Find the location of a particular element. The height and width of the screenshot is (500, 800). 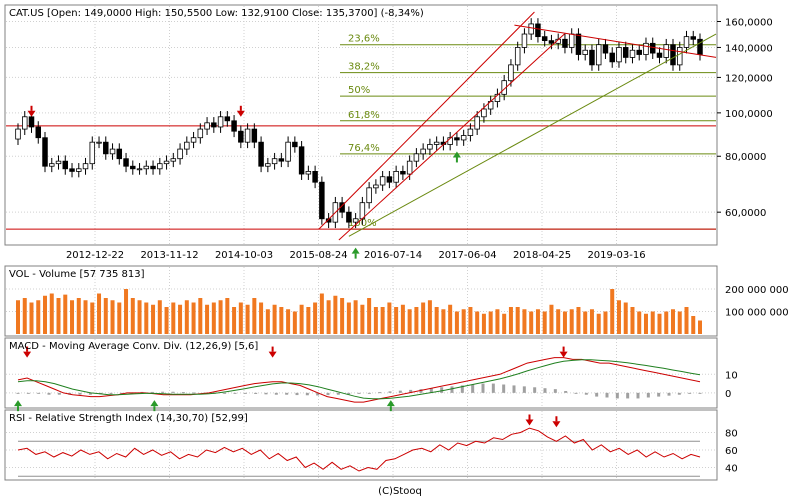

rsi-line is located at coordinates (359, 449).